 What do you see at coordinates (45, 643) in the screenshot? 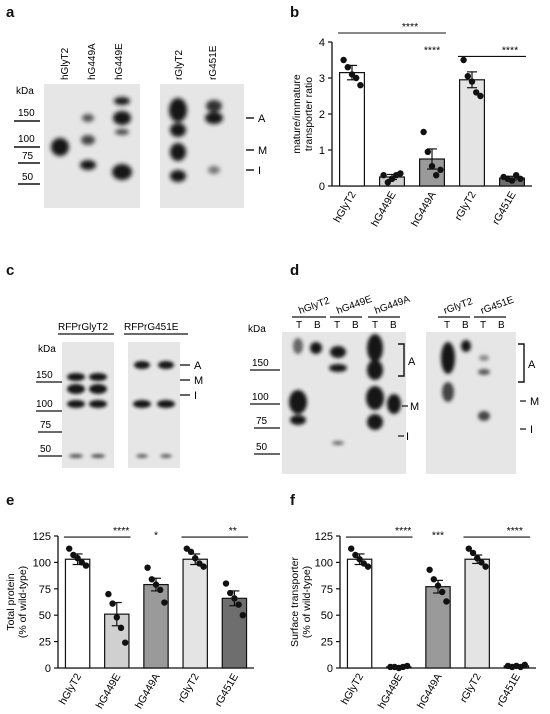
I see `y-tick-label: 25` at bounding box center [45, 643].